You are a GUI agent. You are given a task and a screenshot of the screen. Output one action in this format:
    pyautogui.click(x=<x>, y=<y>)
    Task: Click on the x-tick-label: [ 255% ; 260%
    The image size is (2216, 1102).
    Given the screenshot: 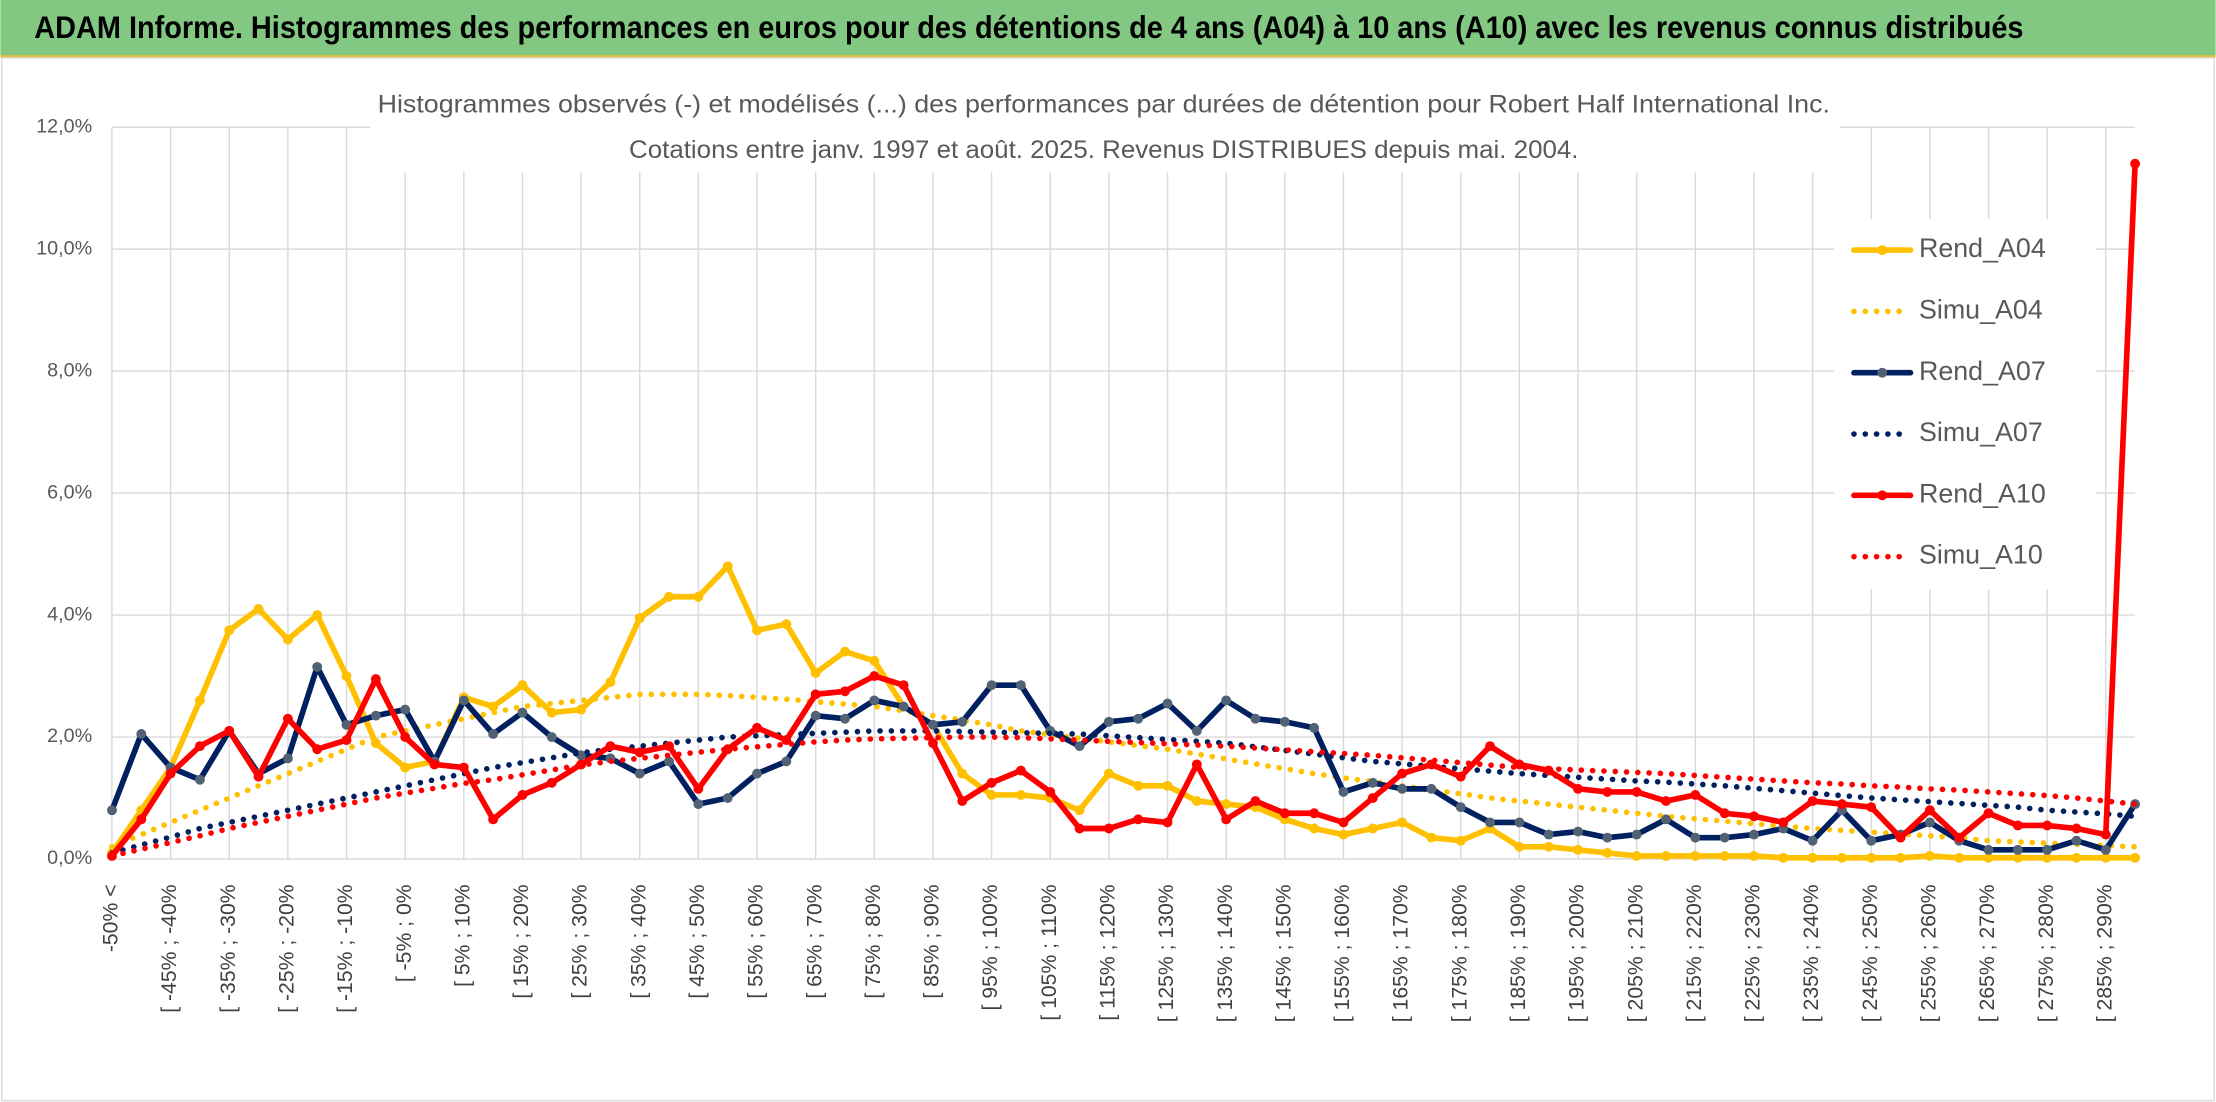 What is the action you would take?
    pyautogui.click(x=1928, y=953)
    